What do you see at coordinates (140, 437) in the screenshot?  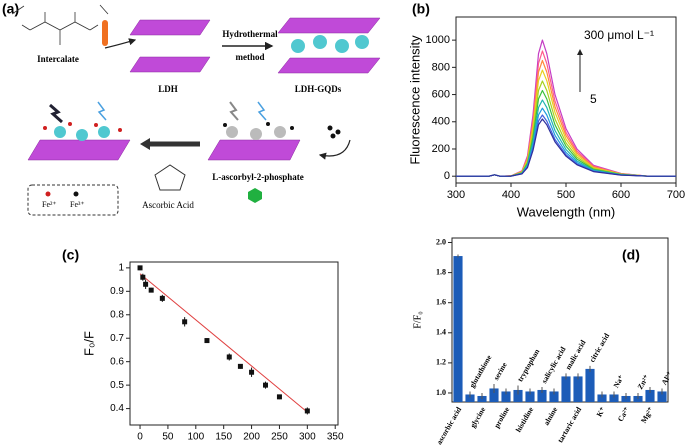 I see `x-tick-label: 0` at bounding box center [140, 437].